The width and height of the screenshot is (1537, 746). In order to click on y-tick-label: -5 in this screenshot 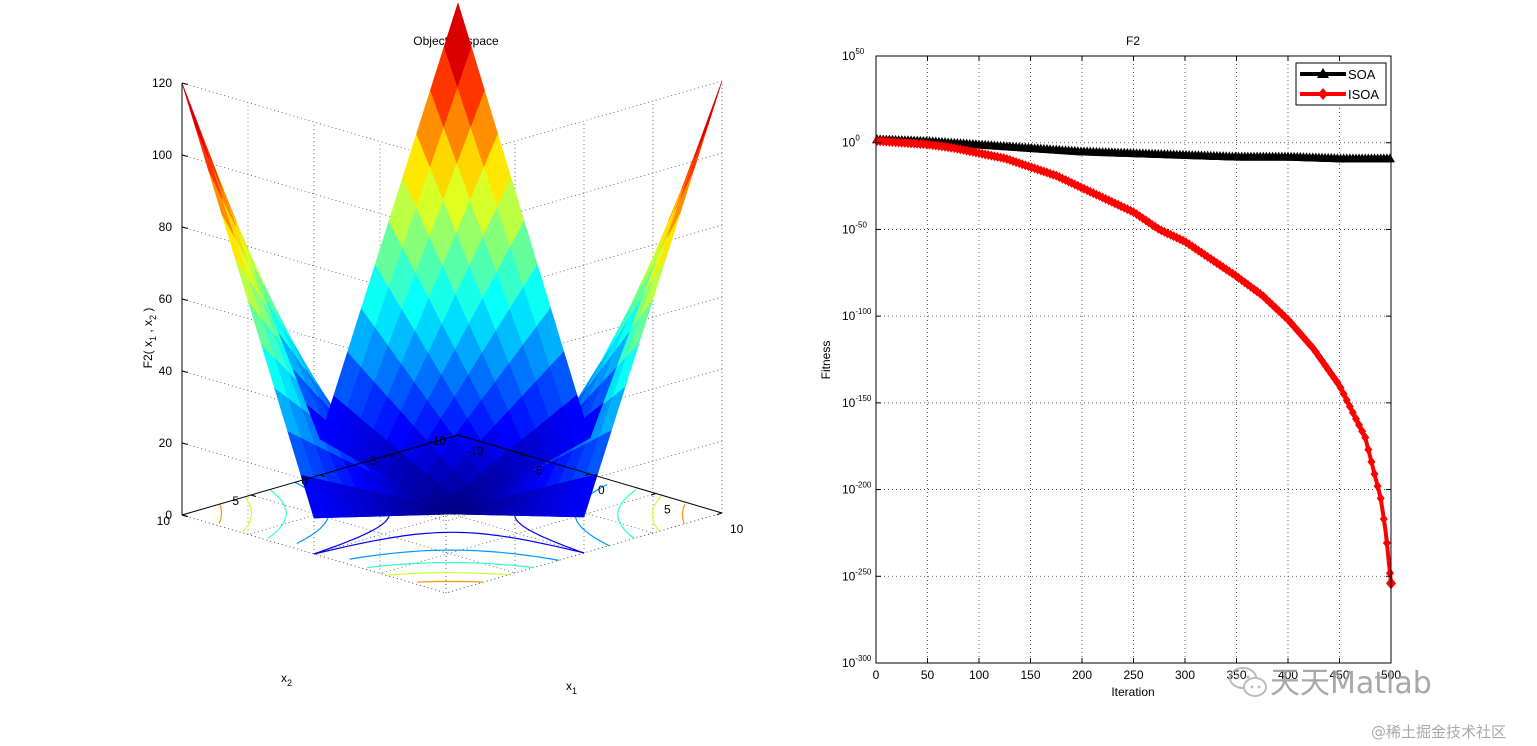, I will do `click(371, 461)`.